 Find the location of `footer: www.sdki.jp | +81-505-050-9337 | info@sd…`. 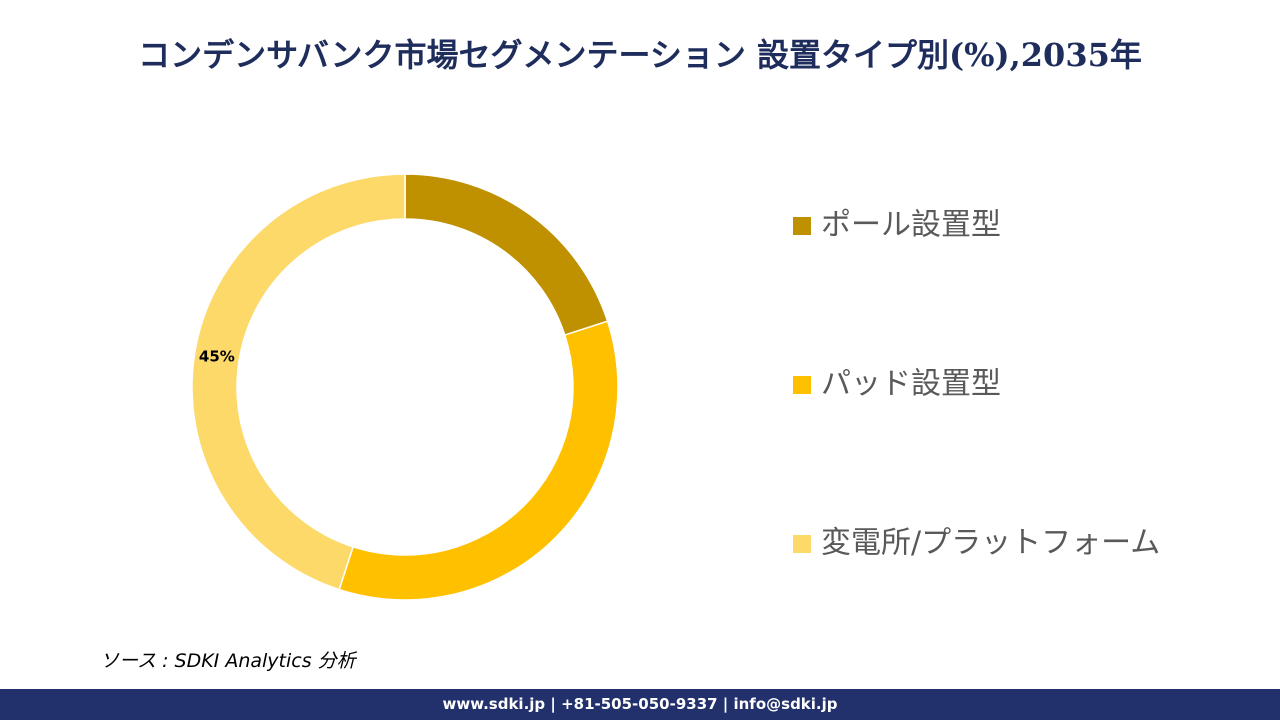

footer: www.sdki.jp | +81-505-050-9337 | info@sd… is located at coordinates (640, 704).